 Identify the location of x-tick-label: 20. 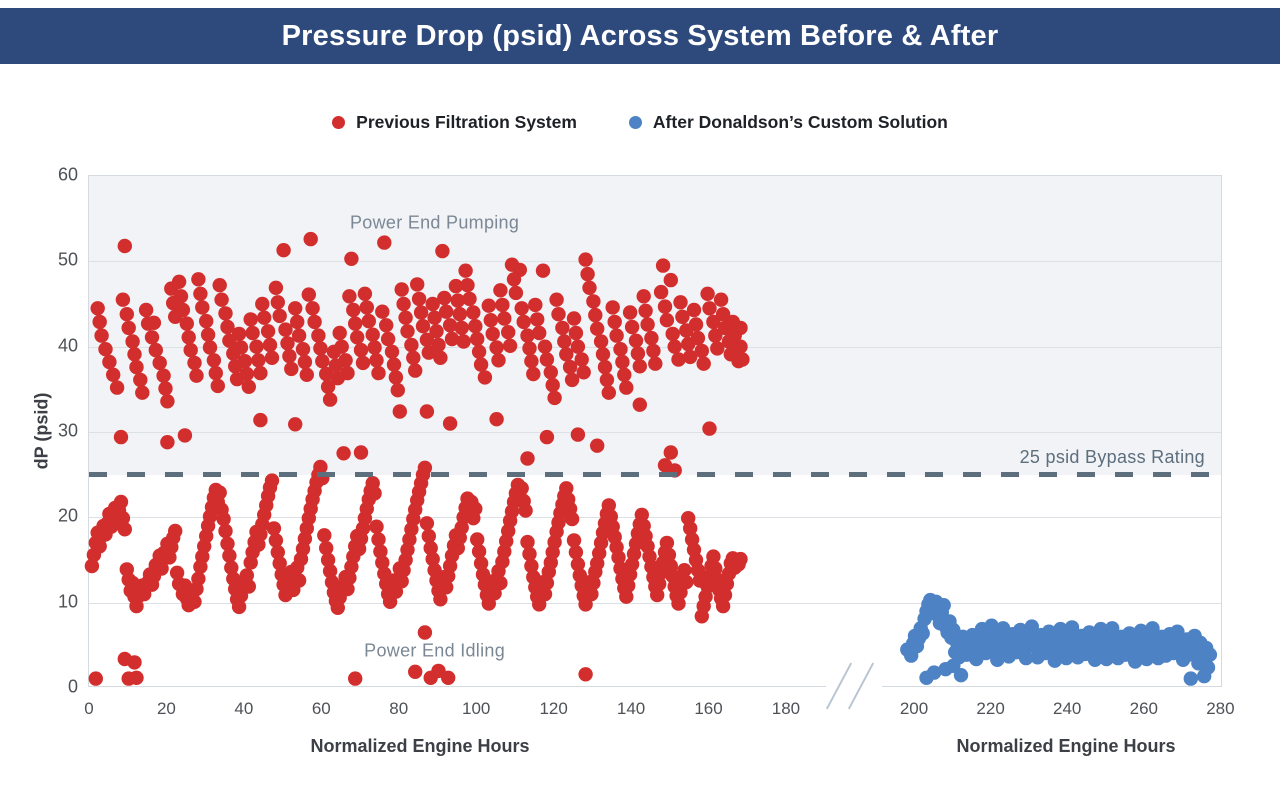
(166, 708).